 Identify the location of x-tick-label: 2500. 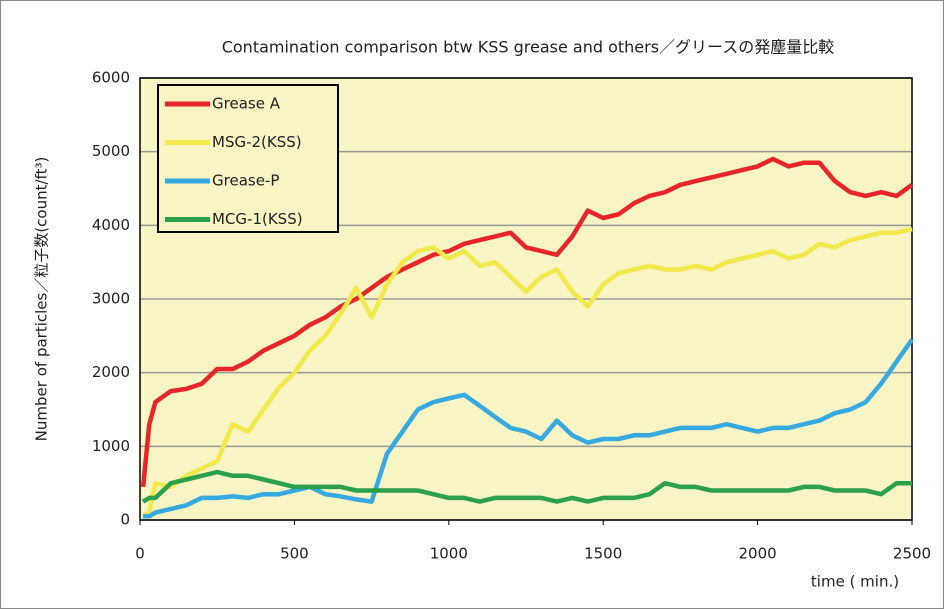
(912, 554).